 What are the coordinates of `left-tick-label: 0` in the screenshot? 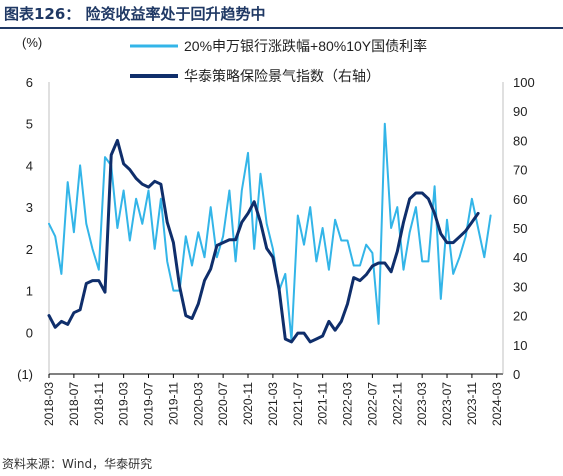 It's located at (29, 332).